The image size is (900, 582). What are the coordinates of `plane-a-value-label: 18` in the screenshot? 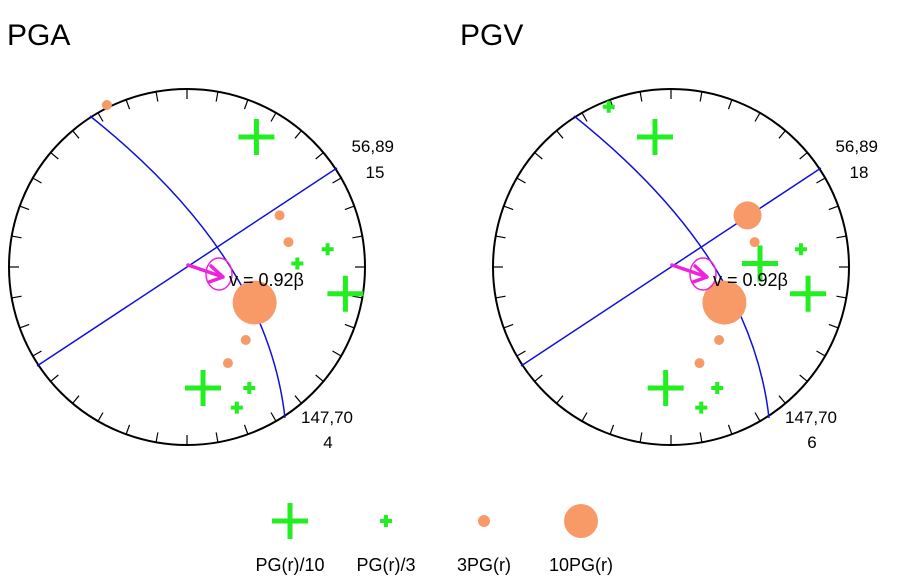 It's located at (859, 172).